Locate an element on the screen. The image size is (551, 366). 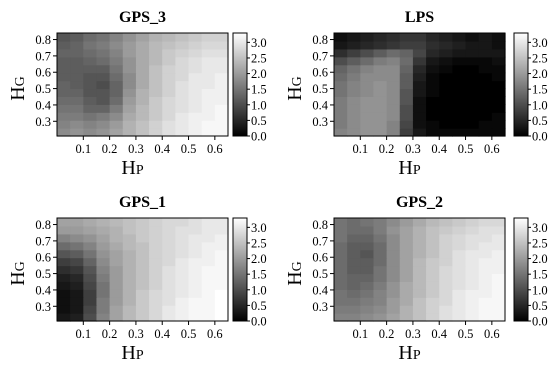
x-axis-label-sub: P is located at coordinates (417, 170).